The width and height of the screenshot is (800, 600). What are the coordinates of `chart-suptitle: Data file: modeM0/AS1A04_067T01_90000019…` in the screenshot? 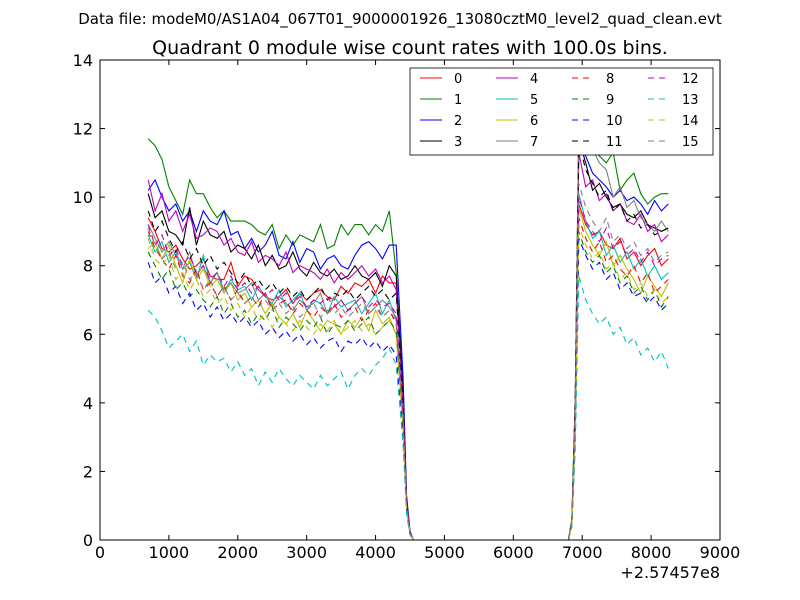 It's located at (400, 19).